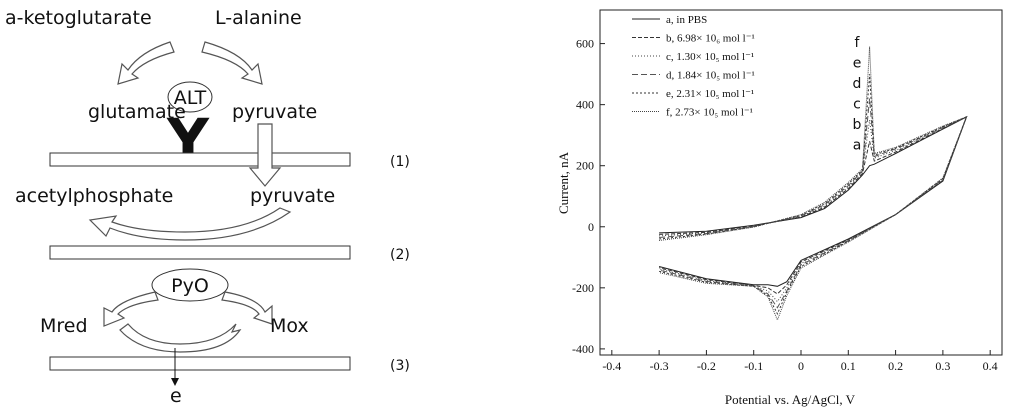 The width and height of the screenshot is (1024, 413). Describe the element at coordinates (857, 84) in the screenshot. I see `curve-label: d` at that location.